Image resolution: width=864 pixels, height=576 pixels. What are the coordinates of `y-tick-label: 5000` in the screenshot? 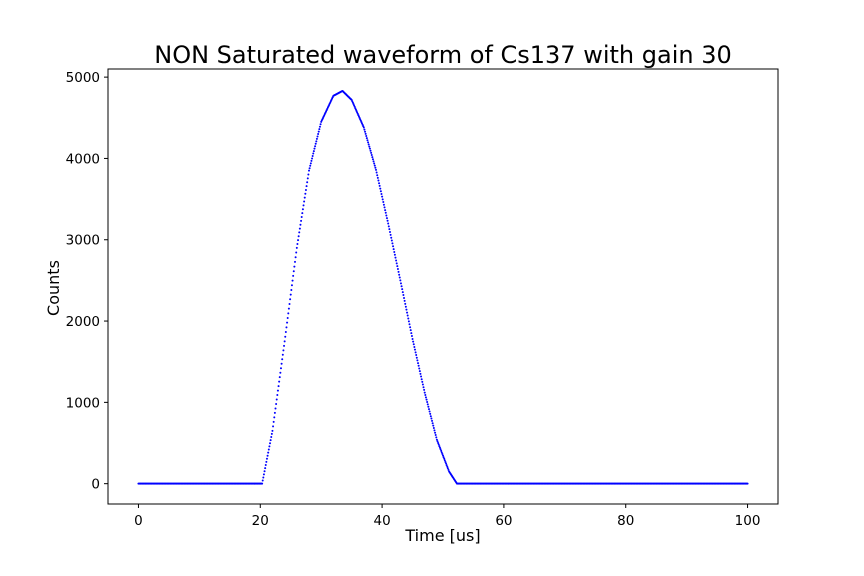 It's located at (83, 78).